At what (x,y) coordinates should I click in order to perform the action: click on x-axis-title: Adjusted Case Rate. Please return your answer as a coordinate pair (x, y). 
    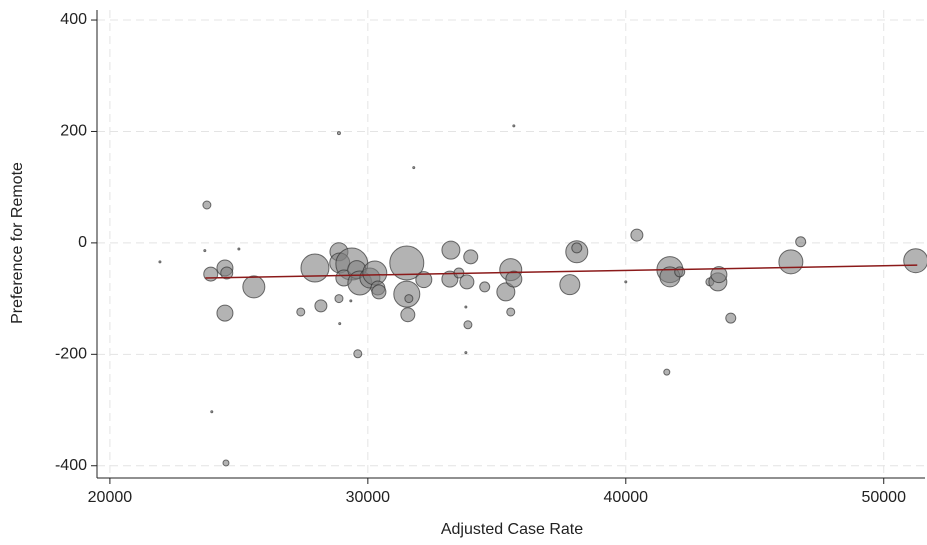
    Looking at the image, I should click on (512, 529).